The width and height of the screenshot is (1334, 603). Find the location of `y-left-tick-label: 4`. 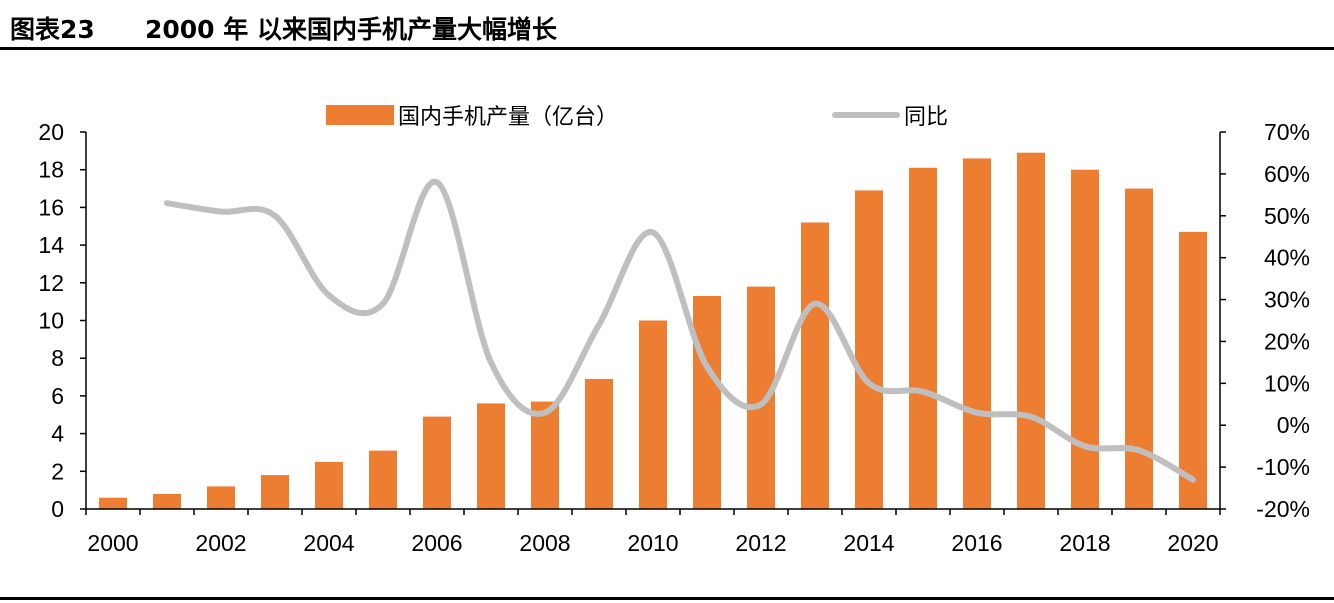

y-left-tick-label: 4 is located at coordinates (57, 434).